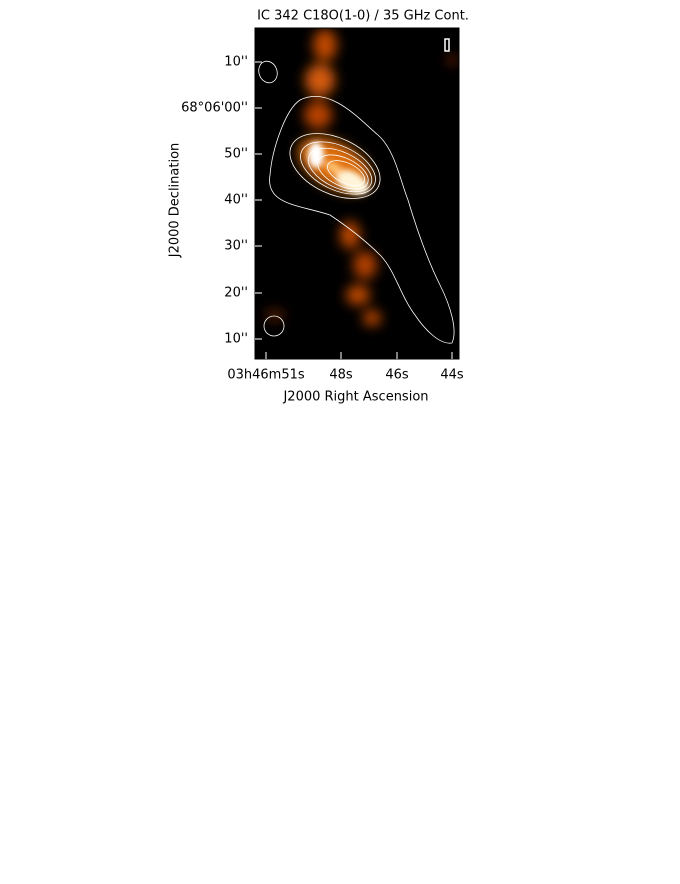  What do you see at coordinates (236, 200) in the screenshot?
I see `y-tick-label: 40''` at bounding box center [236, 200].